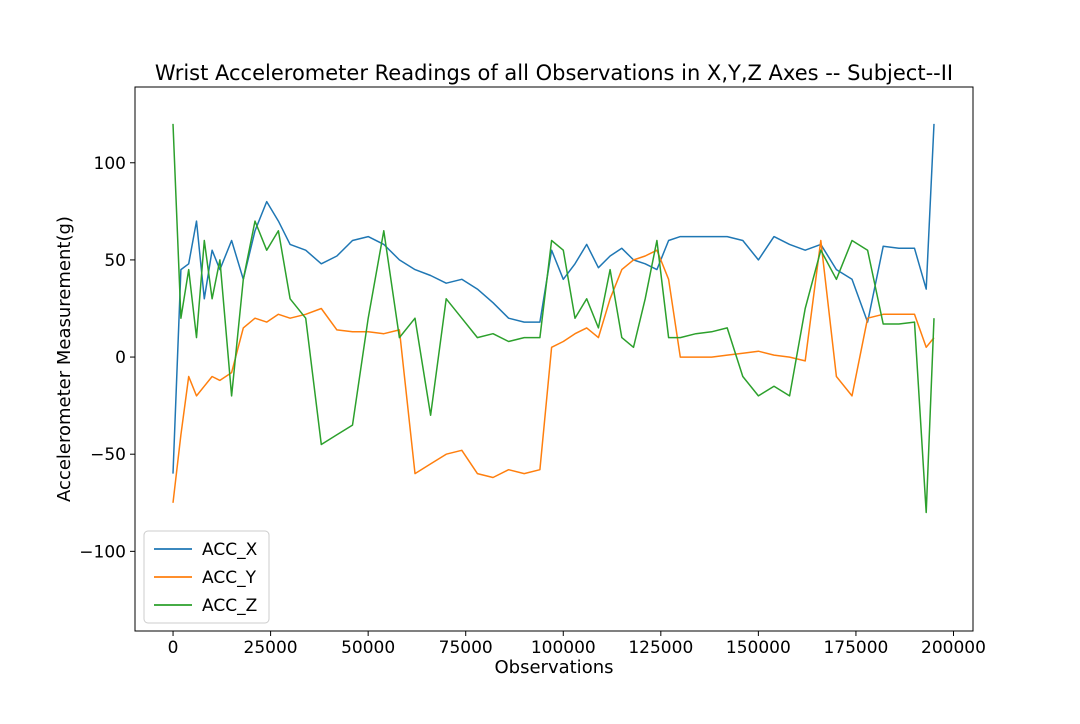 The width and height of the screenshot is (1080, 724). What do you see at coordinates (64, 359) in the screenshot?
I see `y-axis-label: Accelerometer Measurement(g)` at bounding box center [64, 359].